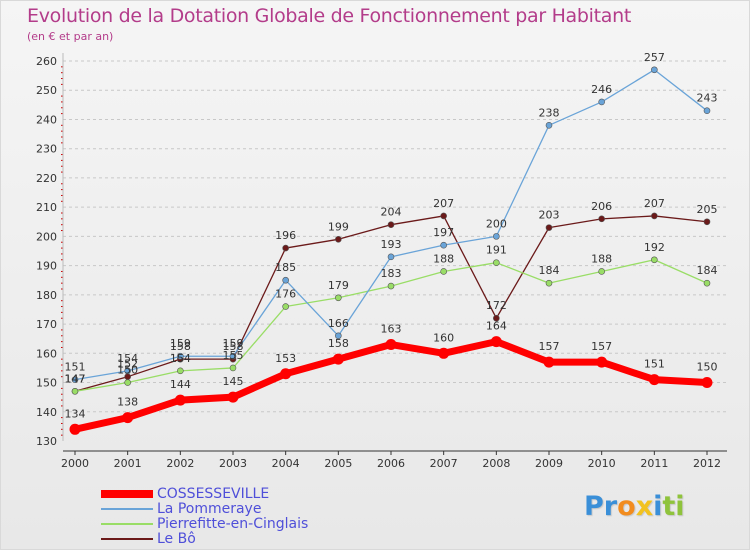 This screenshot has height=551, width=750. What do you see at coordinates (338, 323) in the screenshot?
I see `data-label: 166` at bounding box center [338, 323].